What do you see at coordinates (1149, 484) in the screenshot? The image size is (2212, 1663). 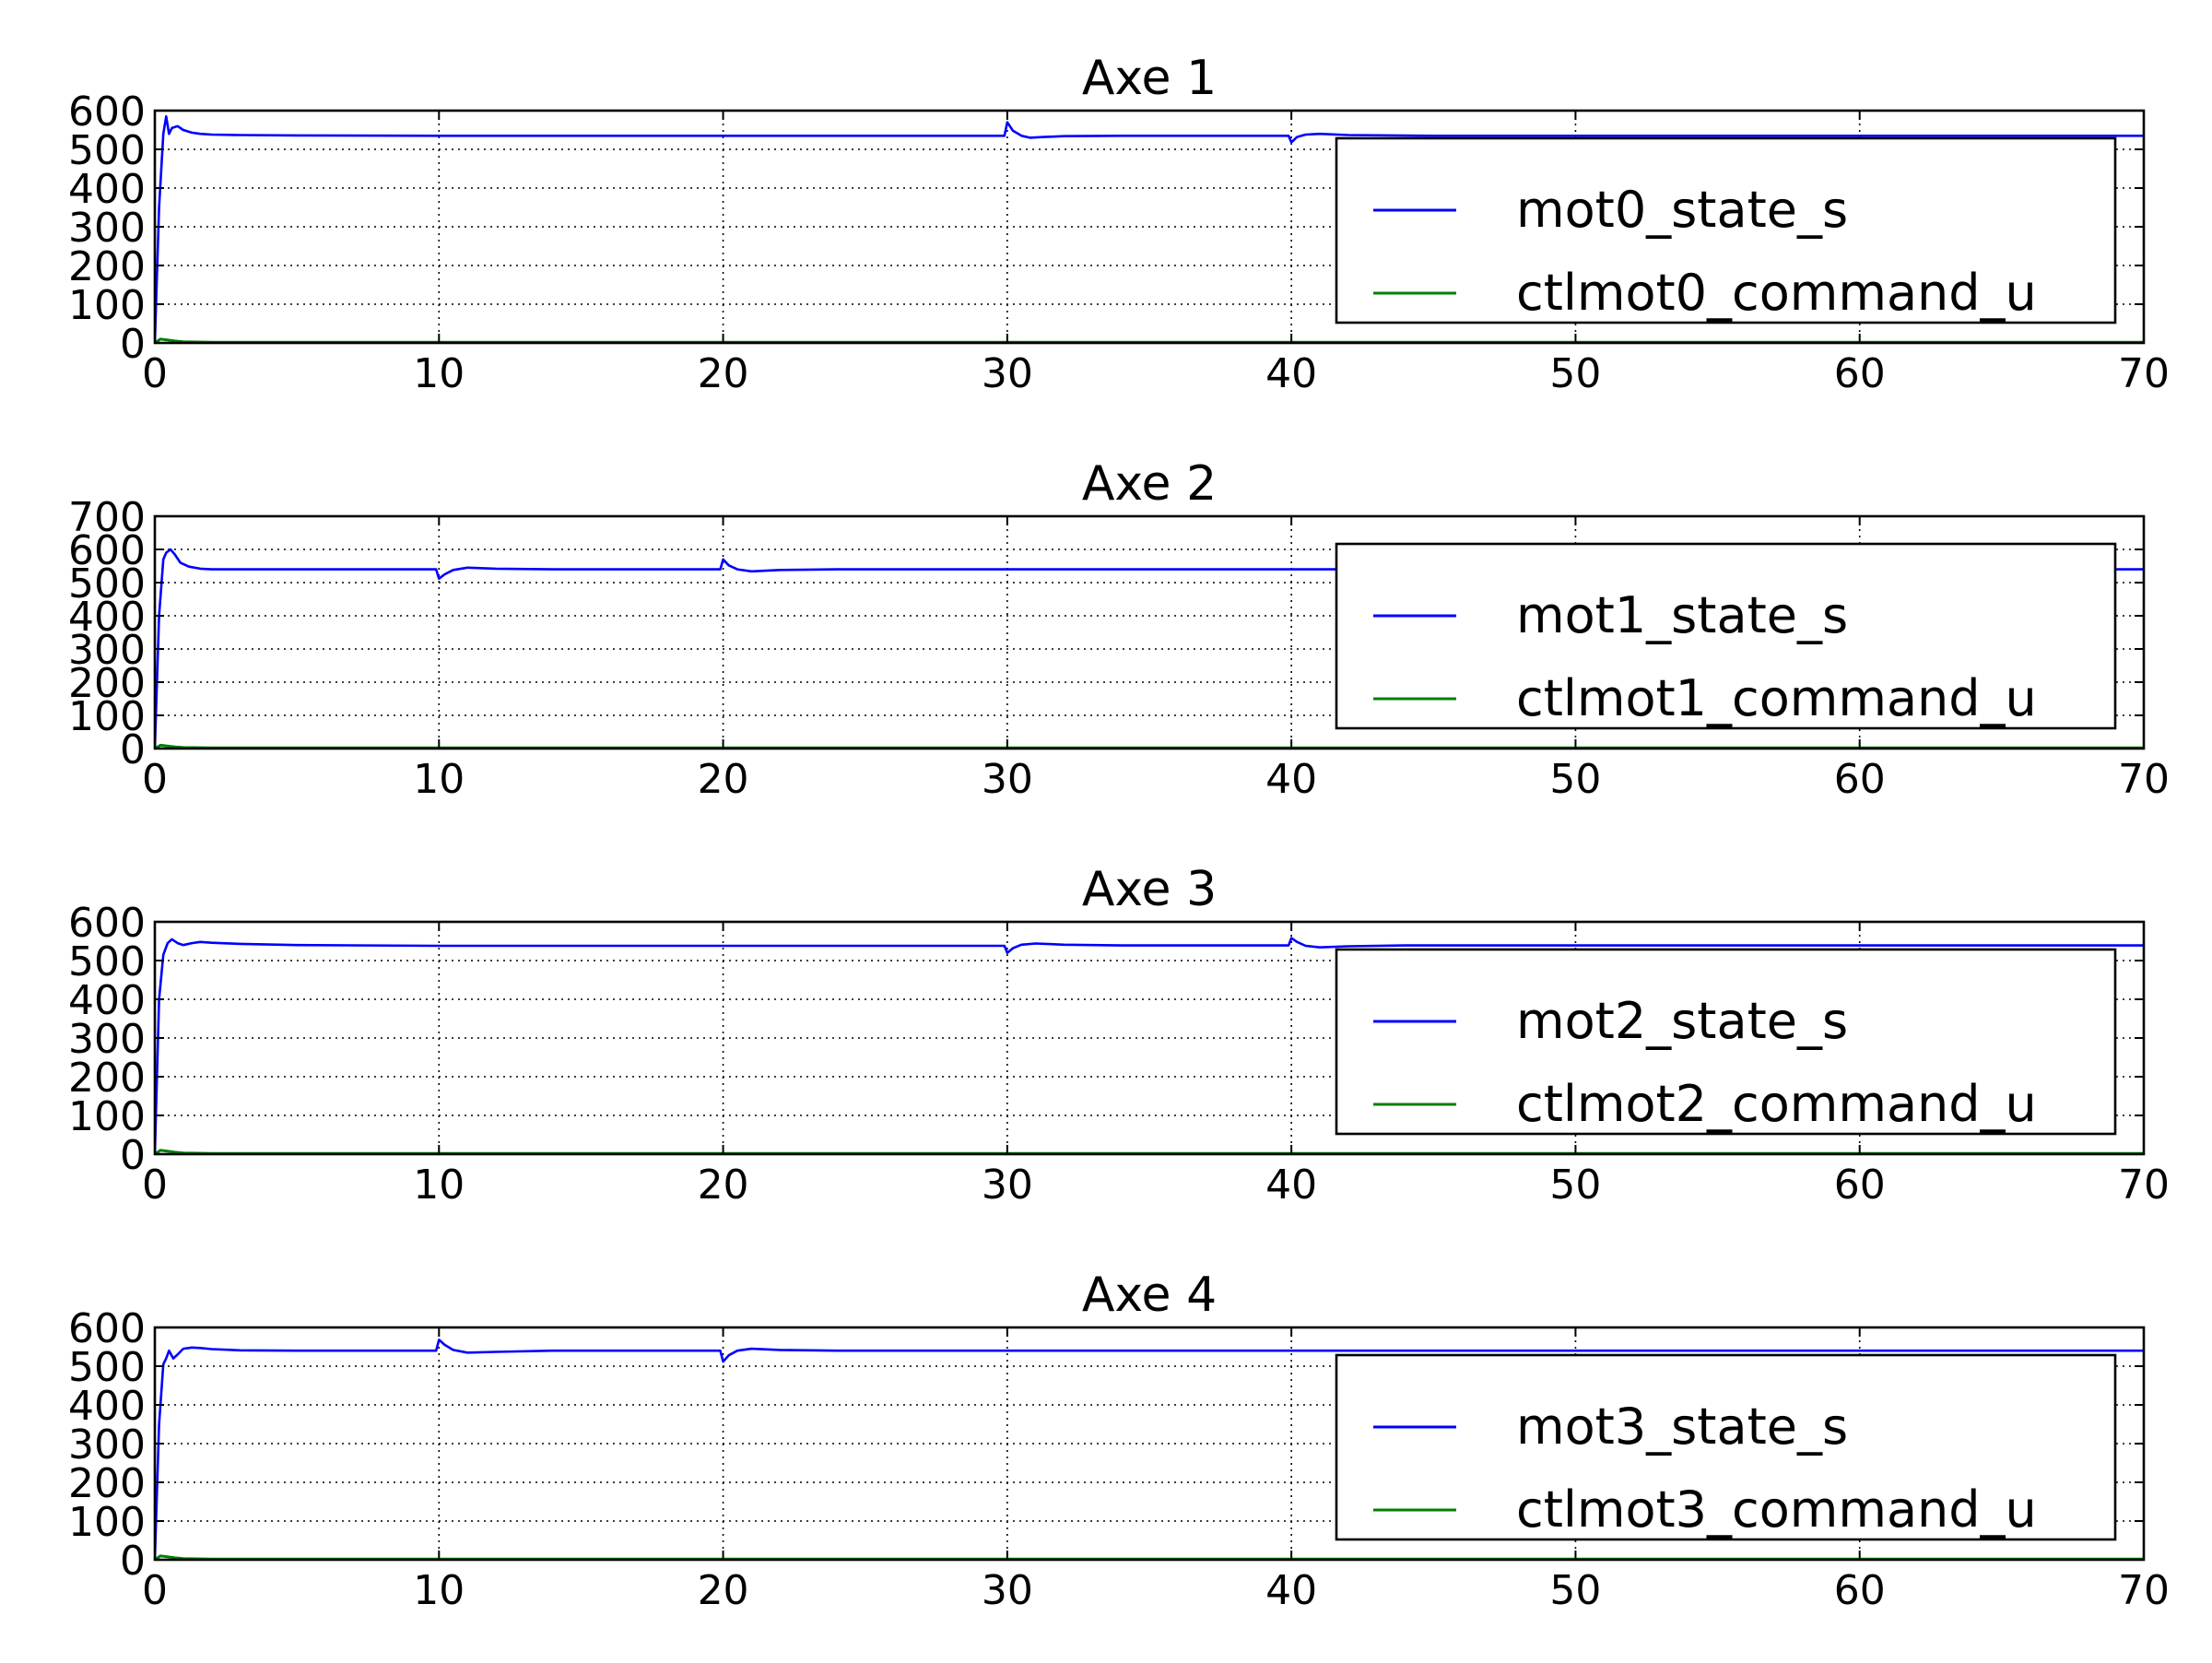 I see `chart-title: Axe 2` at bounding box center [1149, 484].